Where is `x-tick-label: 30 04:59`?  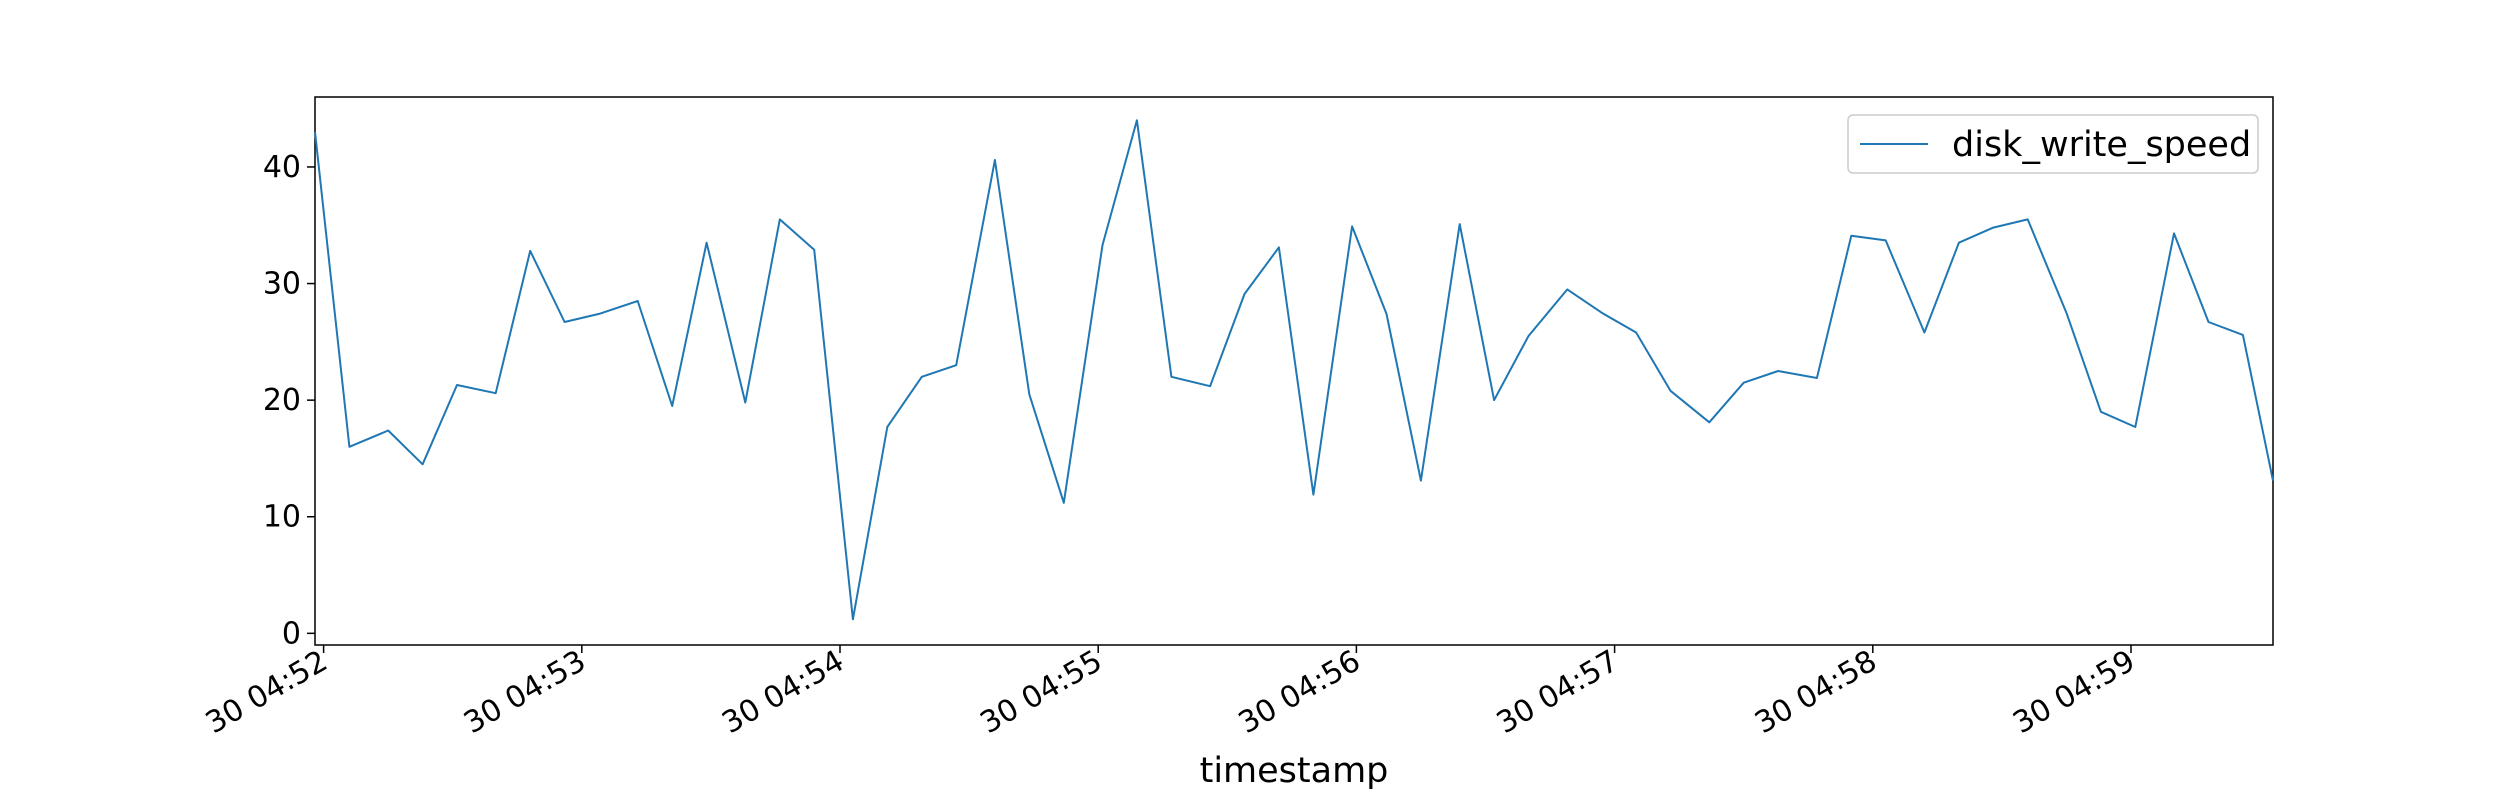
x-tick-label: 30 04:59 is located at coordinates (2074, 692).